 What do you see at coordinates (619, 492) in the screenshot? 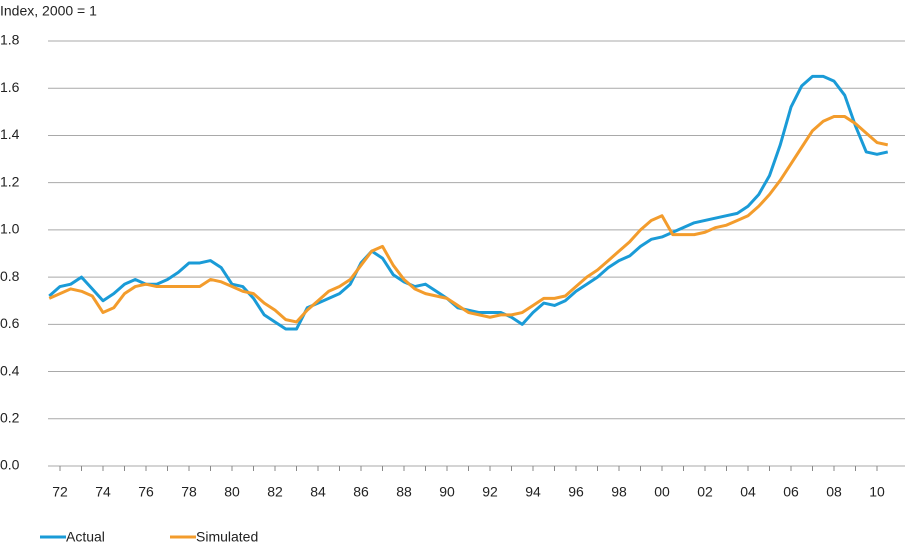
I see `x-tick-label: 98` at bounding box center [619, 492].